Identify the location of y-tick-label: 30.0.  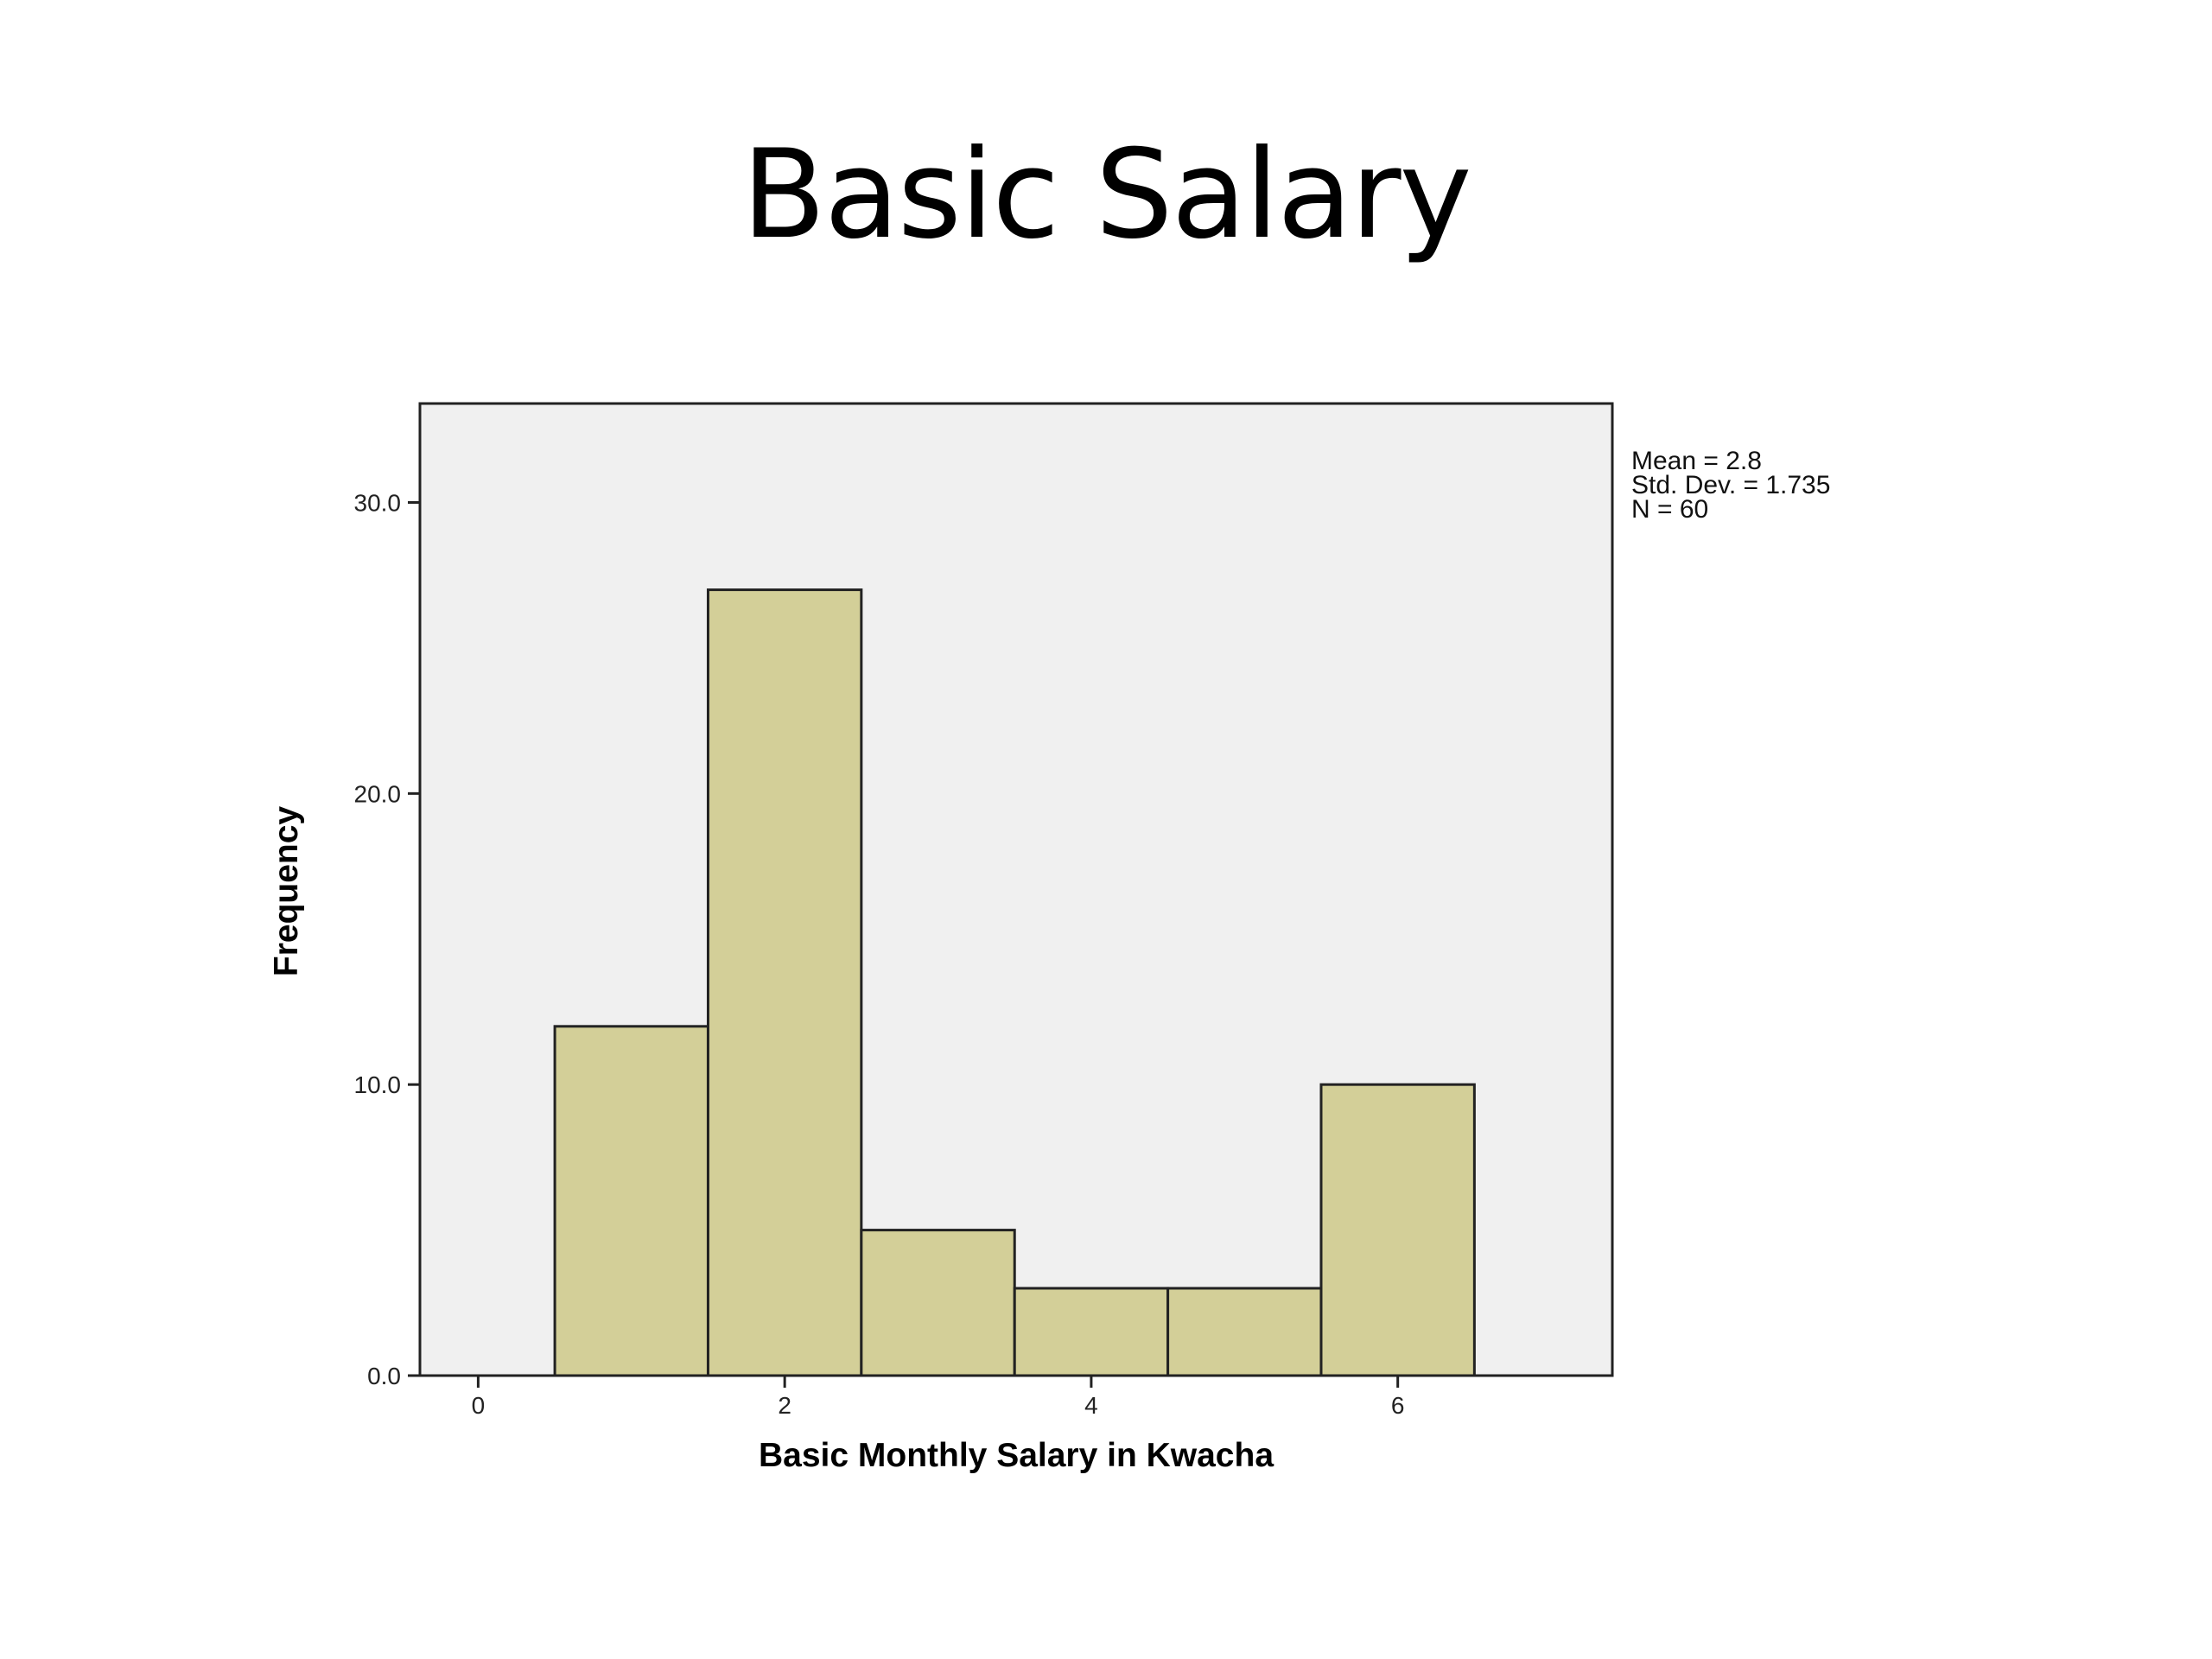
(378, 504).